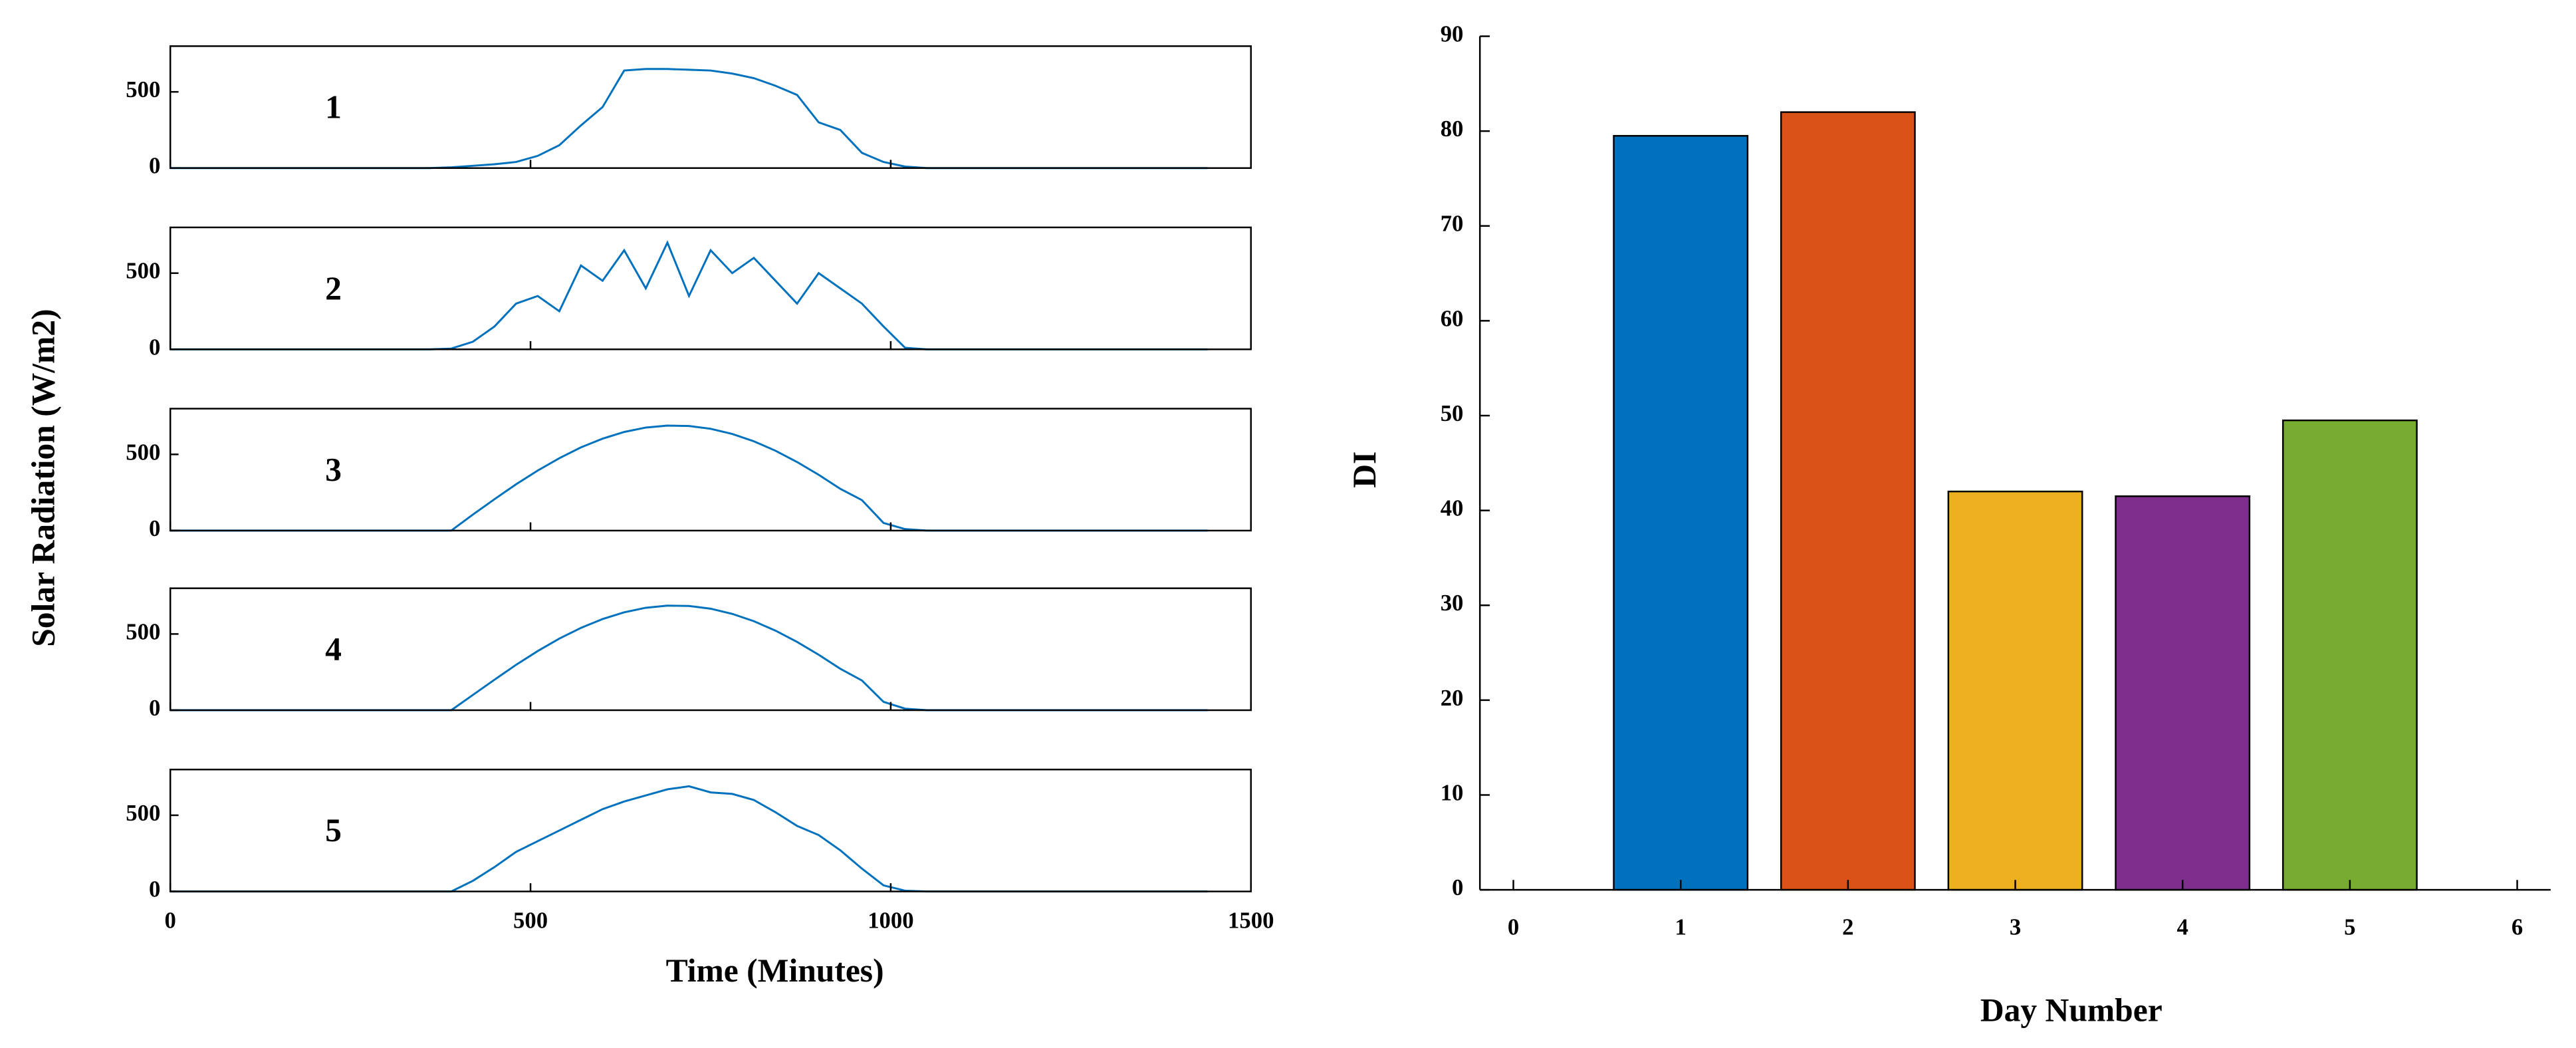 The image size is (2576, 1048). What do you see at coordinates (890, 921) in the screenshot?
I see `x-tick-label: 1000` at bounding box center [890, 921].